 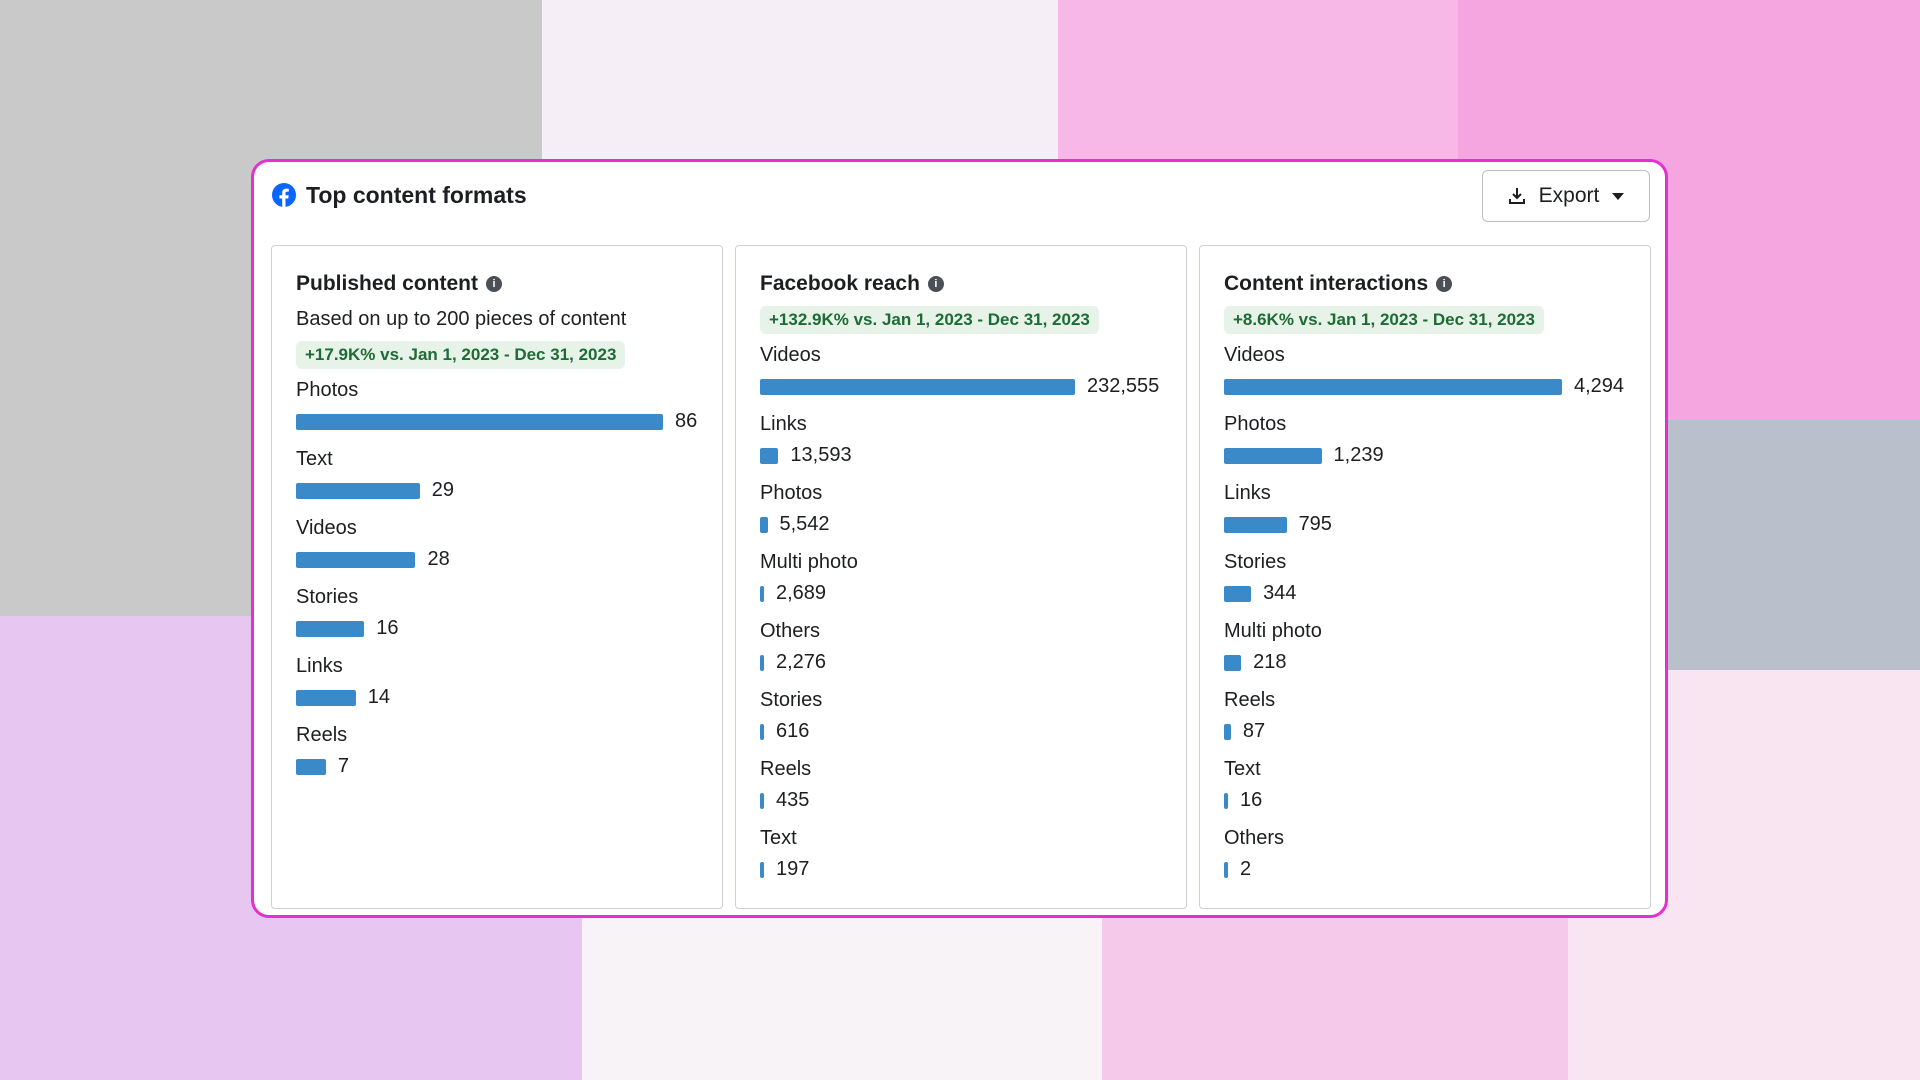 I want to click on value-label: 795, so click(x=1315, y=524).